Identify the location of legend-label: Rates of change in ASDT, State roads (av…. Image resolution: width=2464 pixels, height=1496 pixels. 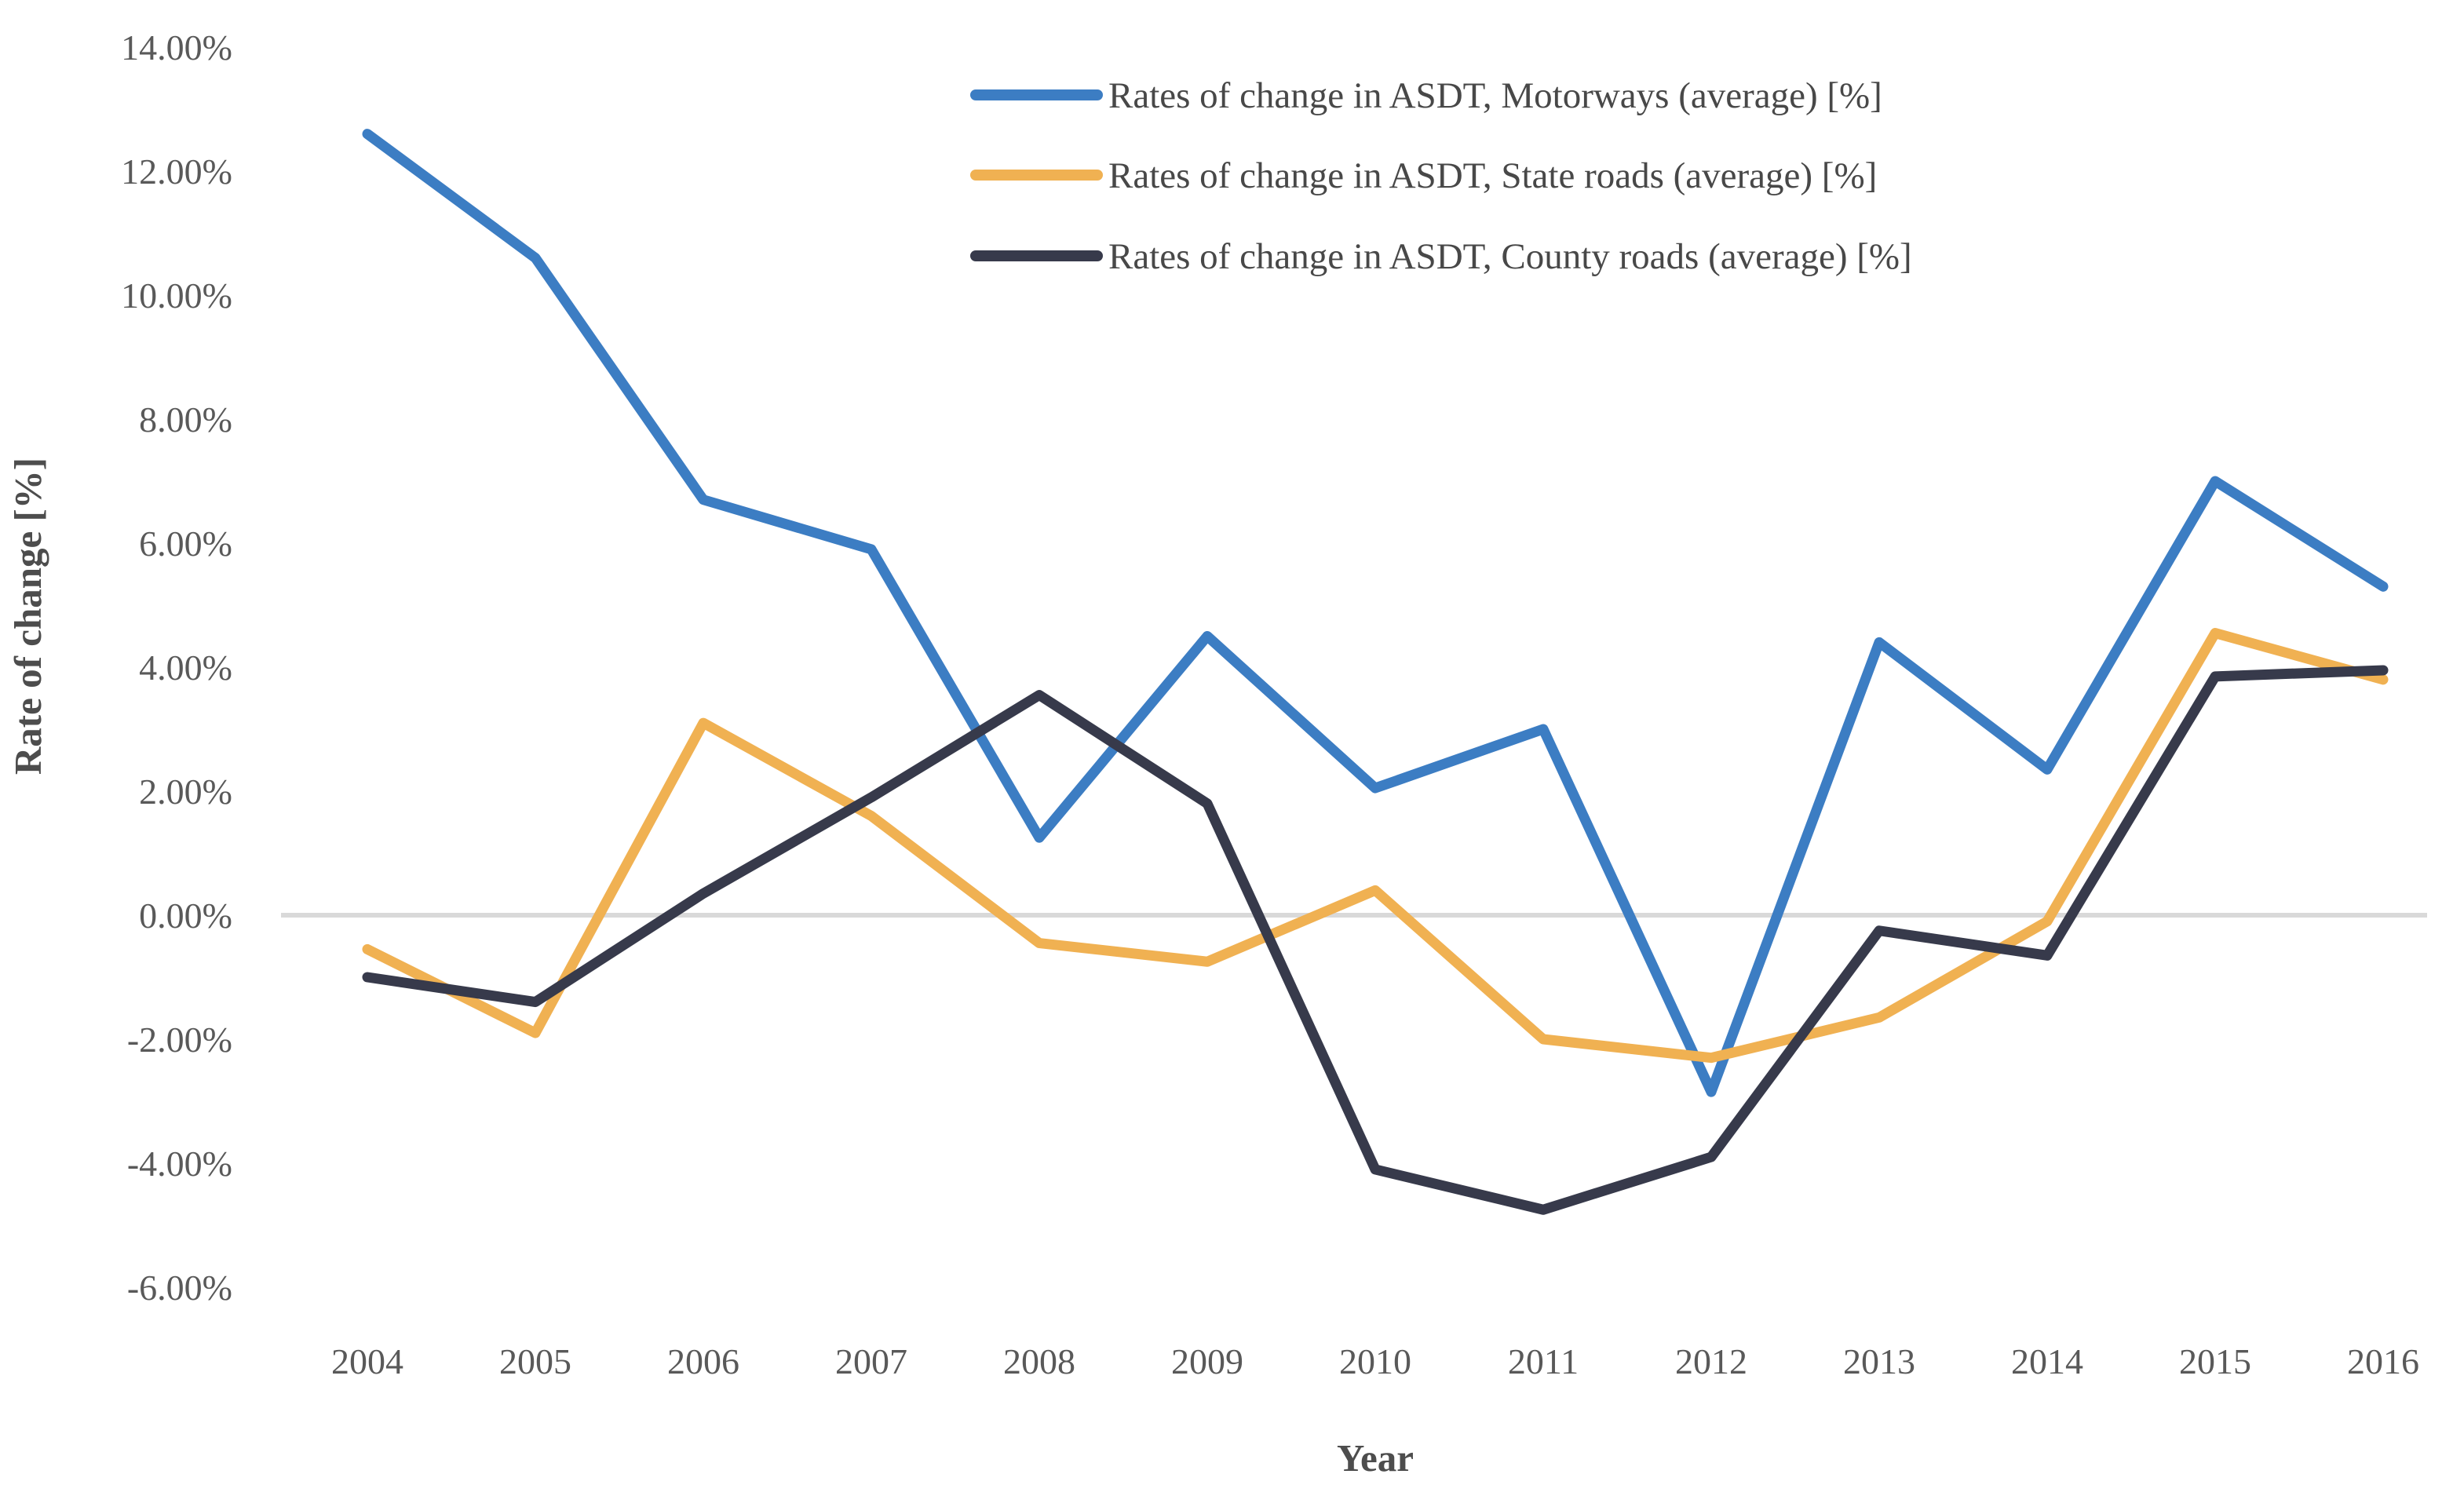
(1492, 176).